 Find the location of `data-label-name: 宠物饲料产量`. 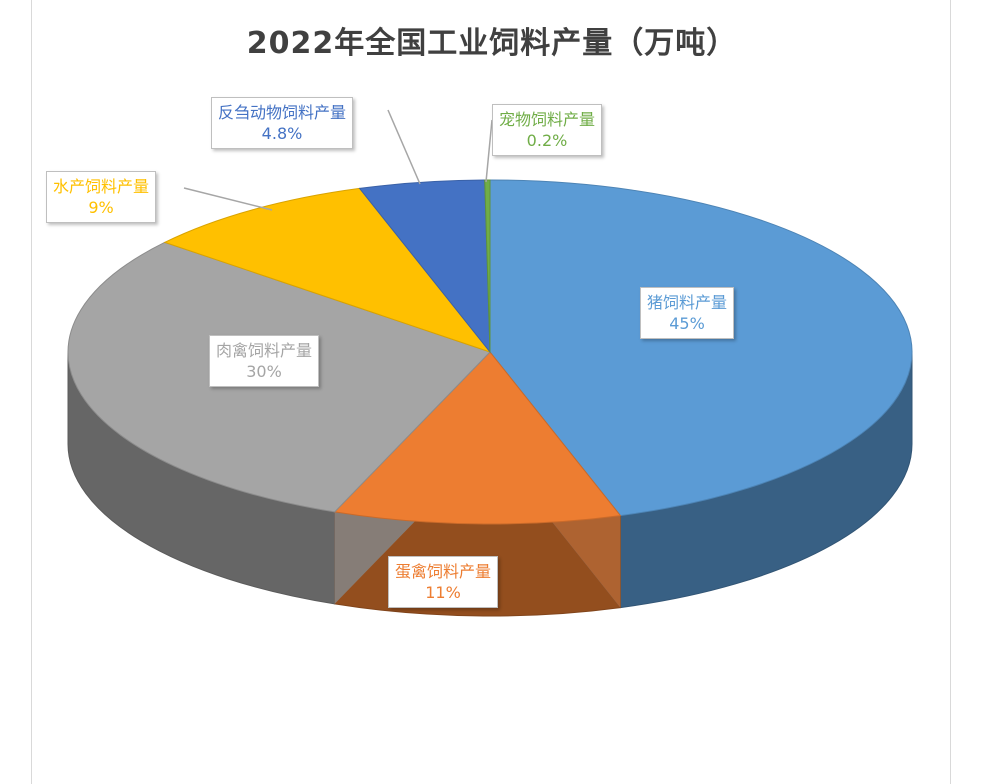

data-label-name: 宠物饲料产量 is located at coordinates (547, 119).